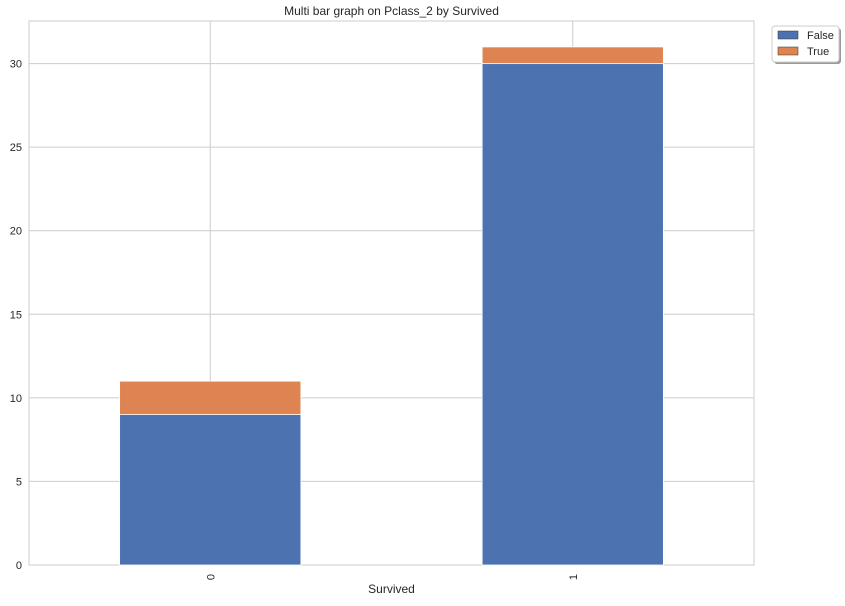 This screenshot has width=845, height=606. Describe the element at coordinates (16, 65) in the screenshot. I see `y-tick-label: 30` at that location.